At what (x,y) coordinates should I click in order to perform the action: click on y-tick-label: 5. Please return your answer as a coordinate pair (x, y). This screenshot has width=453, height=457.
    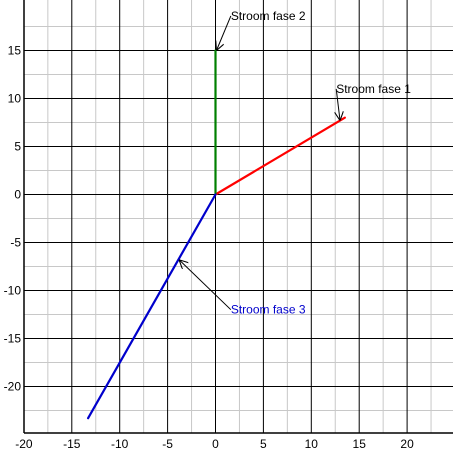
    Looking at the image, I should click on (17, 147).